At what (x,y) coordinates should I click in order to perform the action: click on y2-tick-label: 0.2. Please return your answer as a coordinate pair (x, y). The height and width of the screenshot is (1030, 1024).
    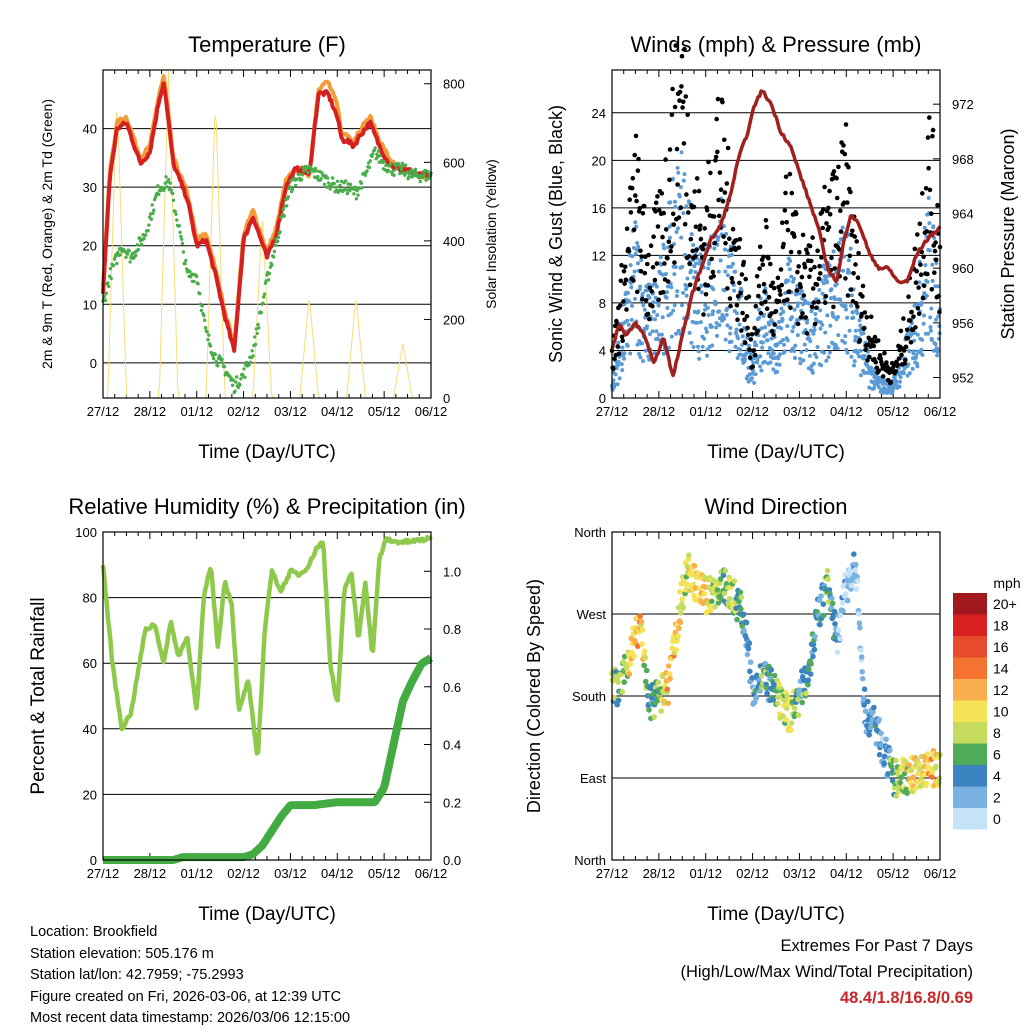
    Looking at the image, I should click on (452, 802).